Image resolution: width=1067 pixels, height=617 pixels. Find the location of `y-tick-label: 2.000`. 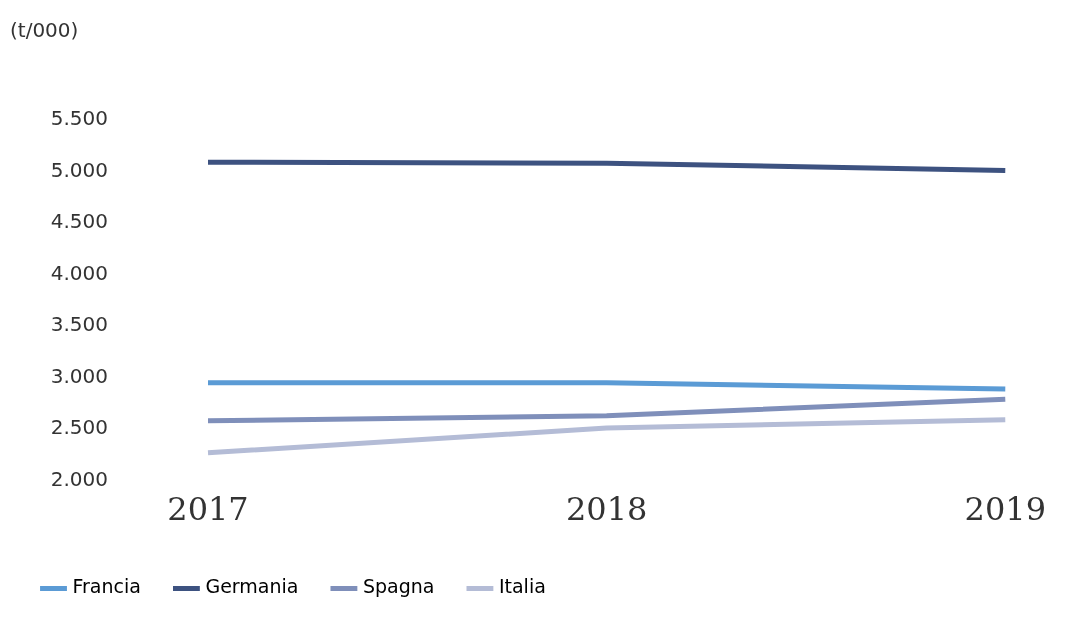

y-tick-label: 2.000 is located at coordinates (79, 478).